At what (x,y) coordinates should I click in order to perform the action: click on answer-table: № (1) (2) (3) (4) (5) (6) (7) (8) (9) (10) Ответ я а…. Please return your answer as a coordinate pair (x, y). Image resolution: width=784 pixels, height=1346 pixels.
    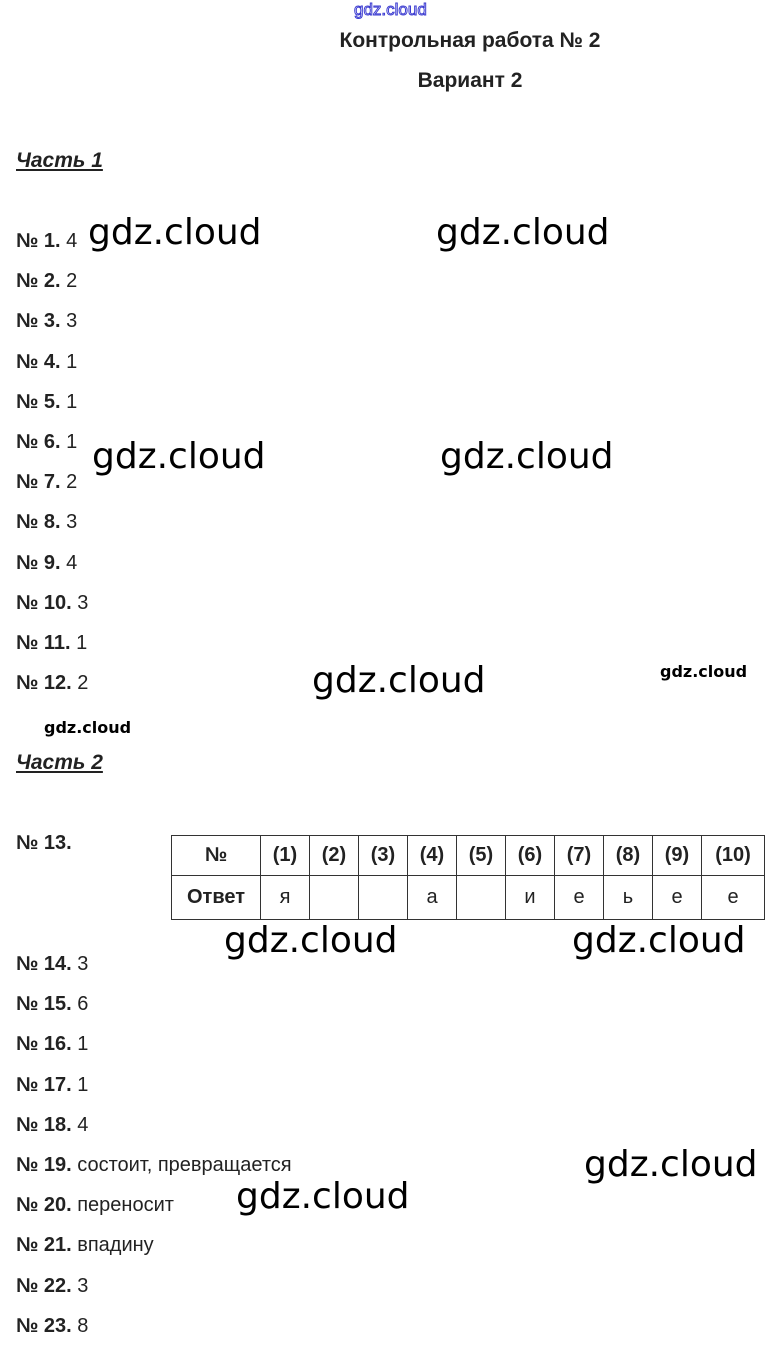
    Looking at the image, I should click on (468, 877).